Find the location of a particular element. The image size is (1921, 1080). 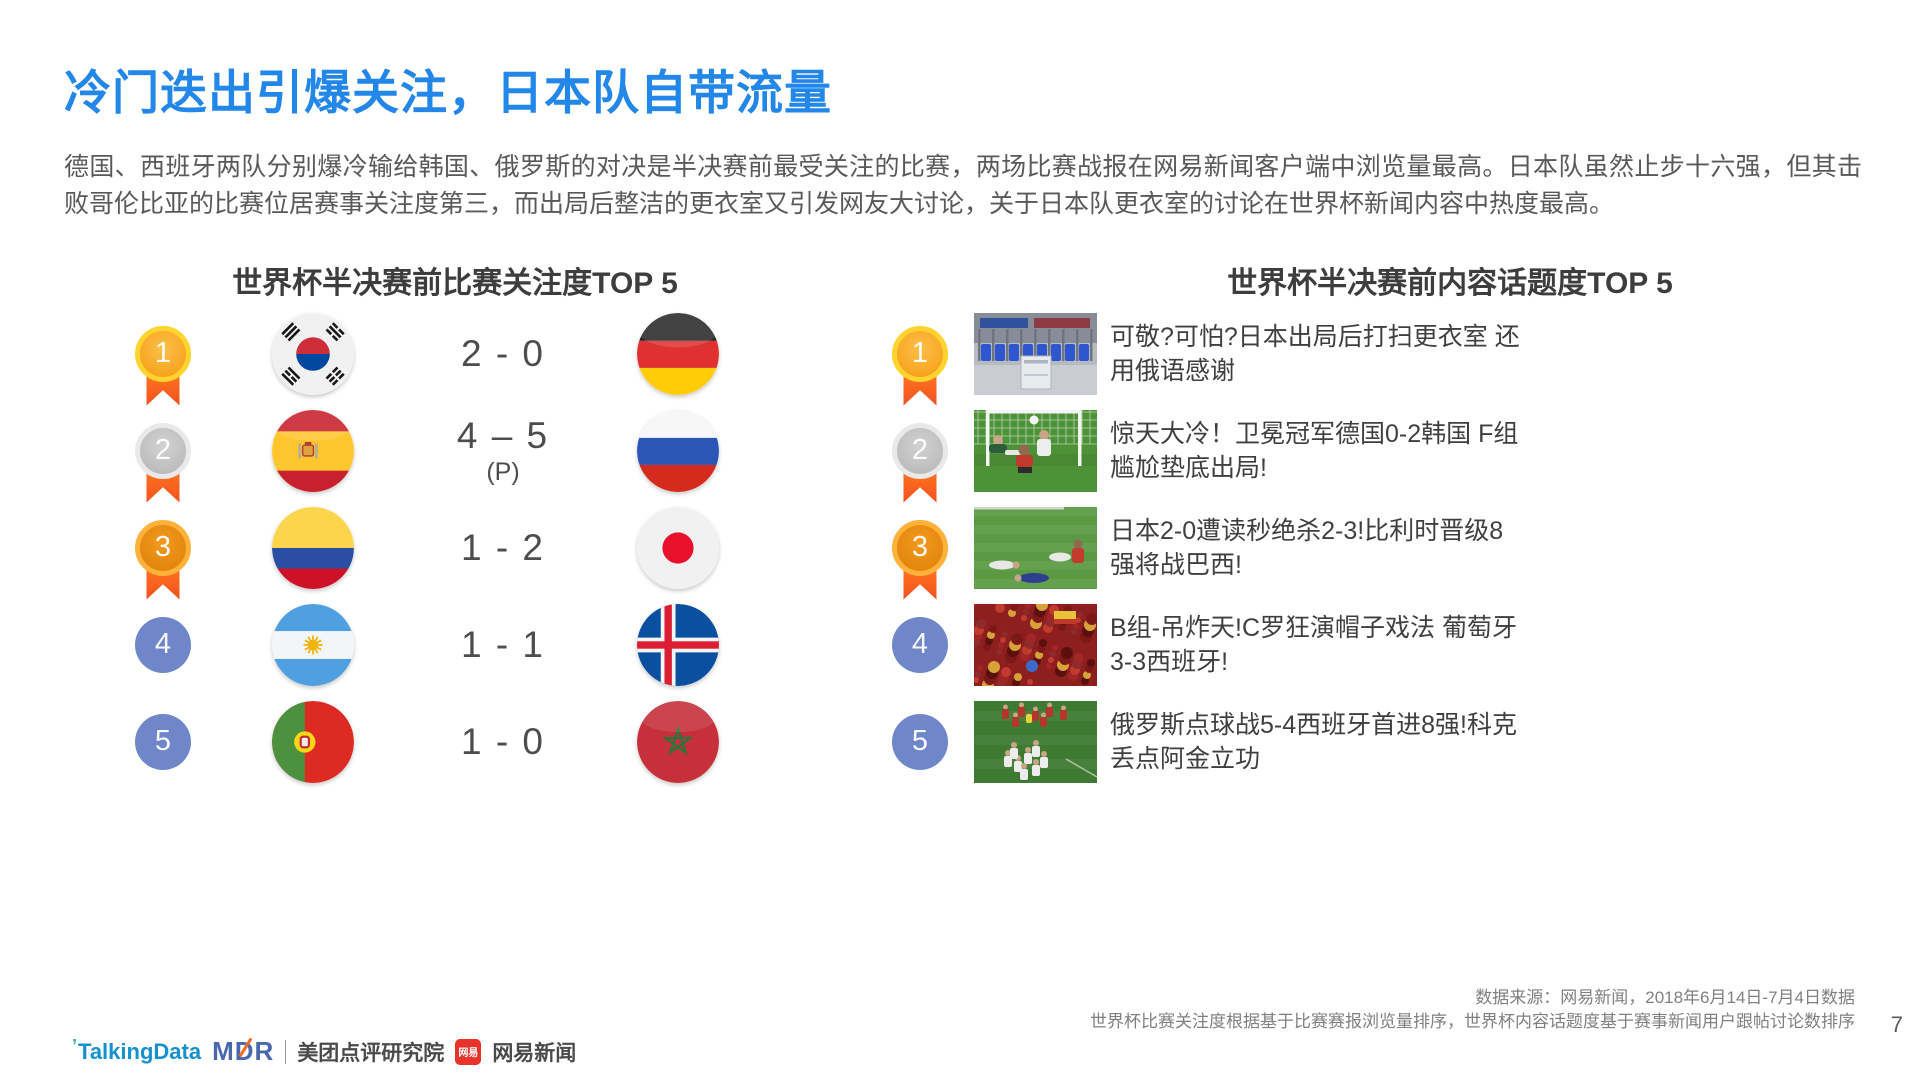

score-value: 2 - 0 is located at coordinates (503, 353).